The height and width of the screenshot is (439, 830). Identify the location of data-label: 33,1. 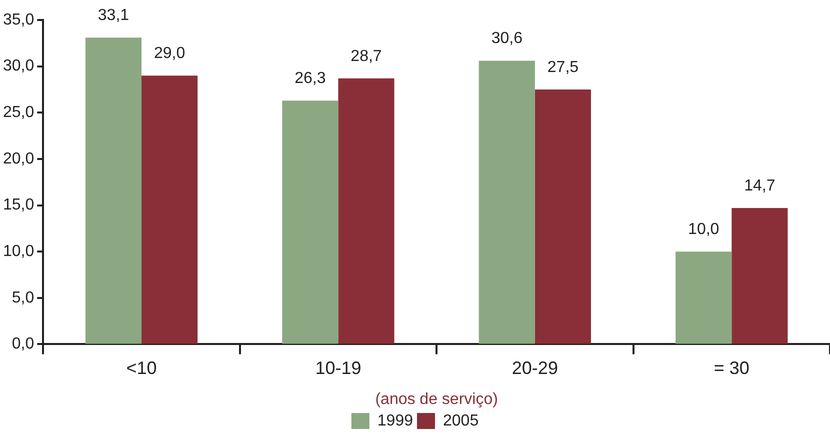
(114, 15).